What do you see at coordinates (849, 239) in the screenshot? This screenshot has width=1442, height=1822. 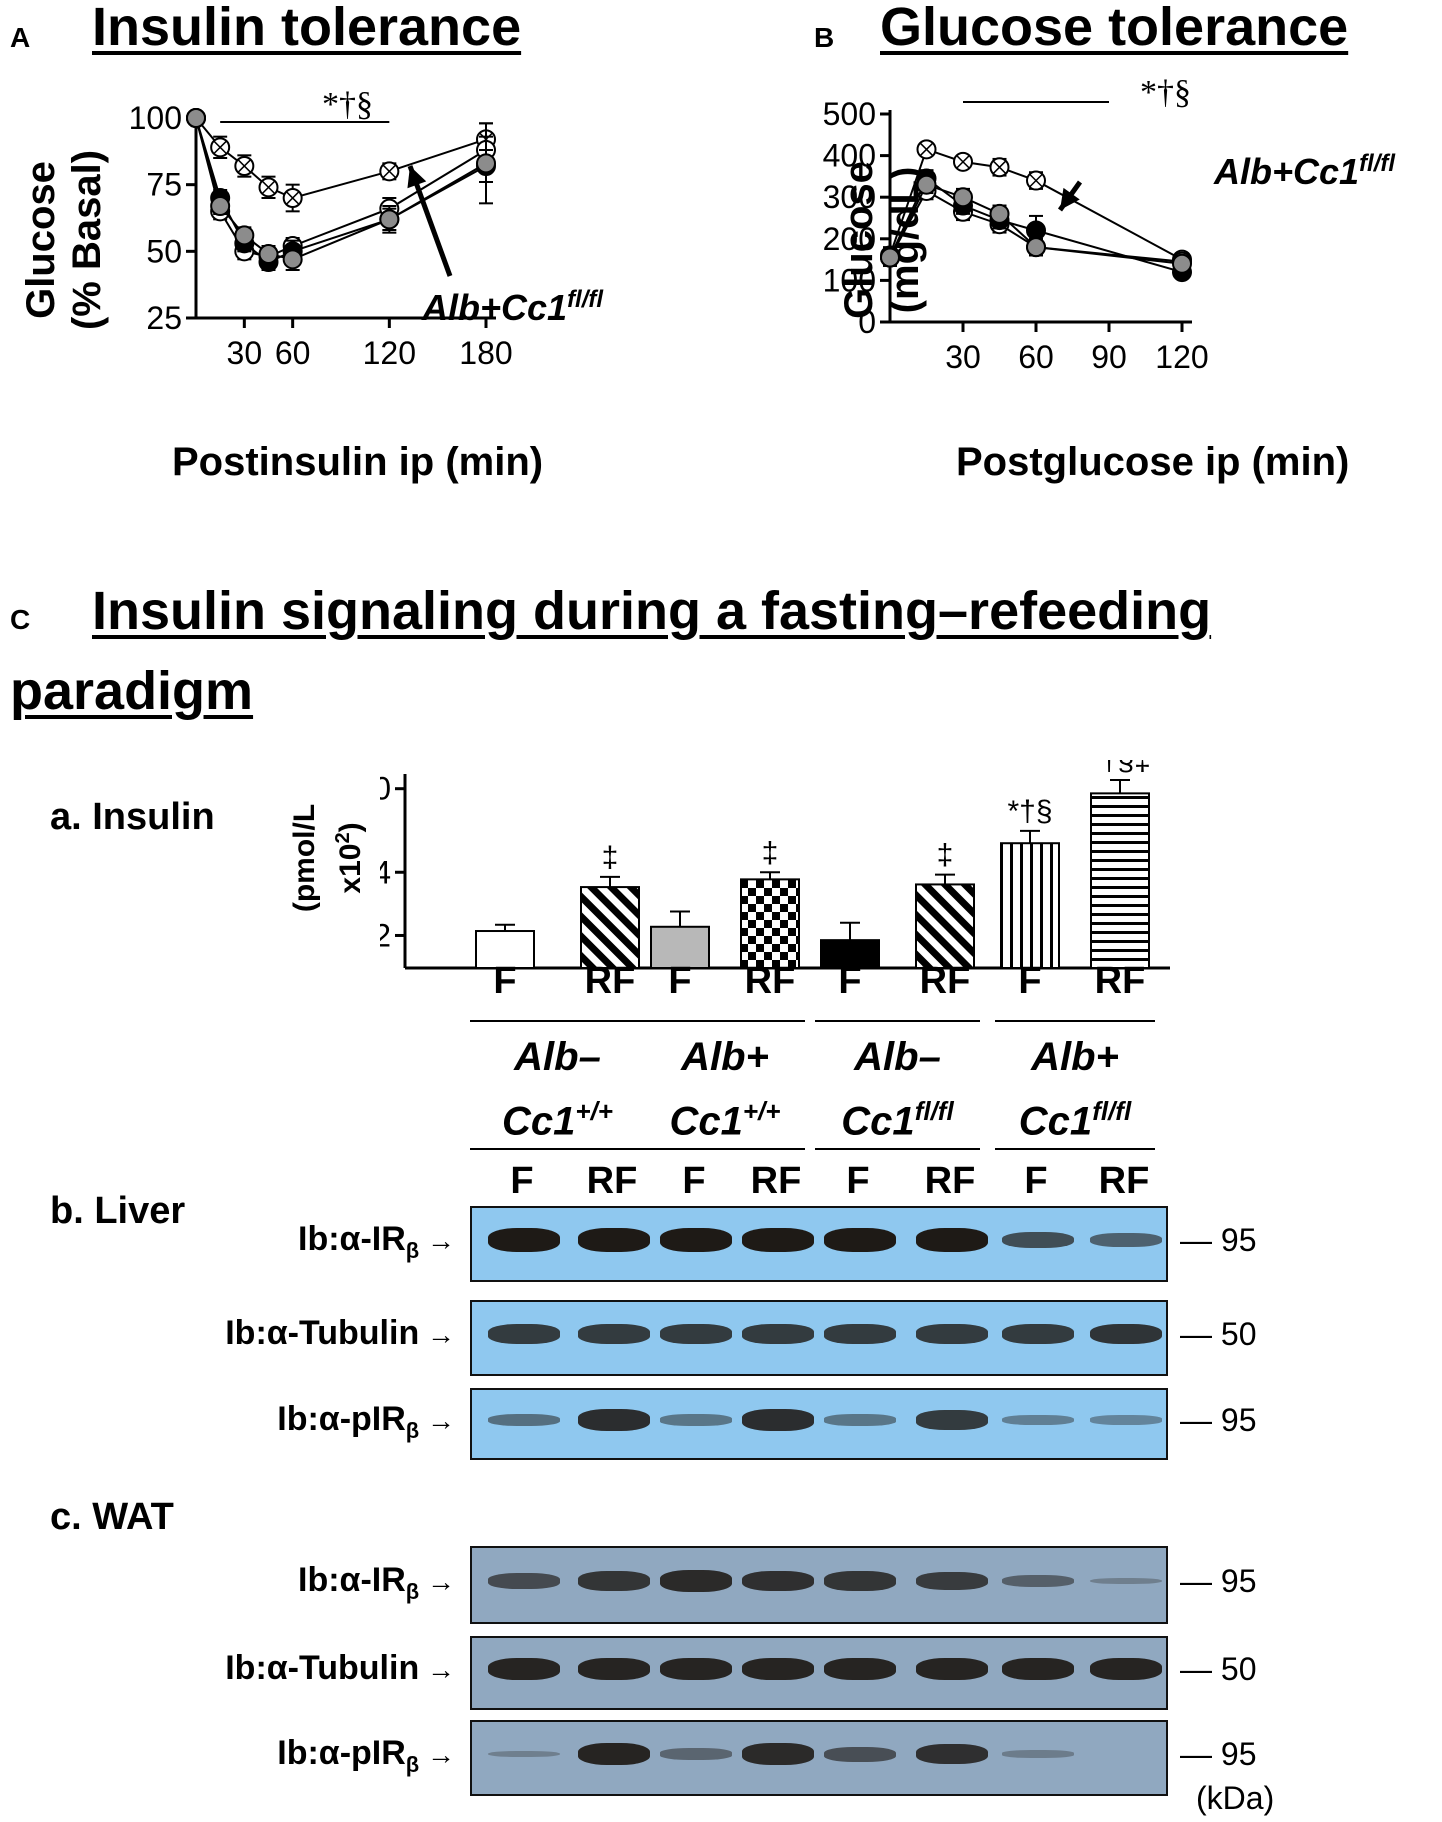 I see `y-tick-label: 200` at bounding box center [849, 239].